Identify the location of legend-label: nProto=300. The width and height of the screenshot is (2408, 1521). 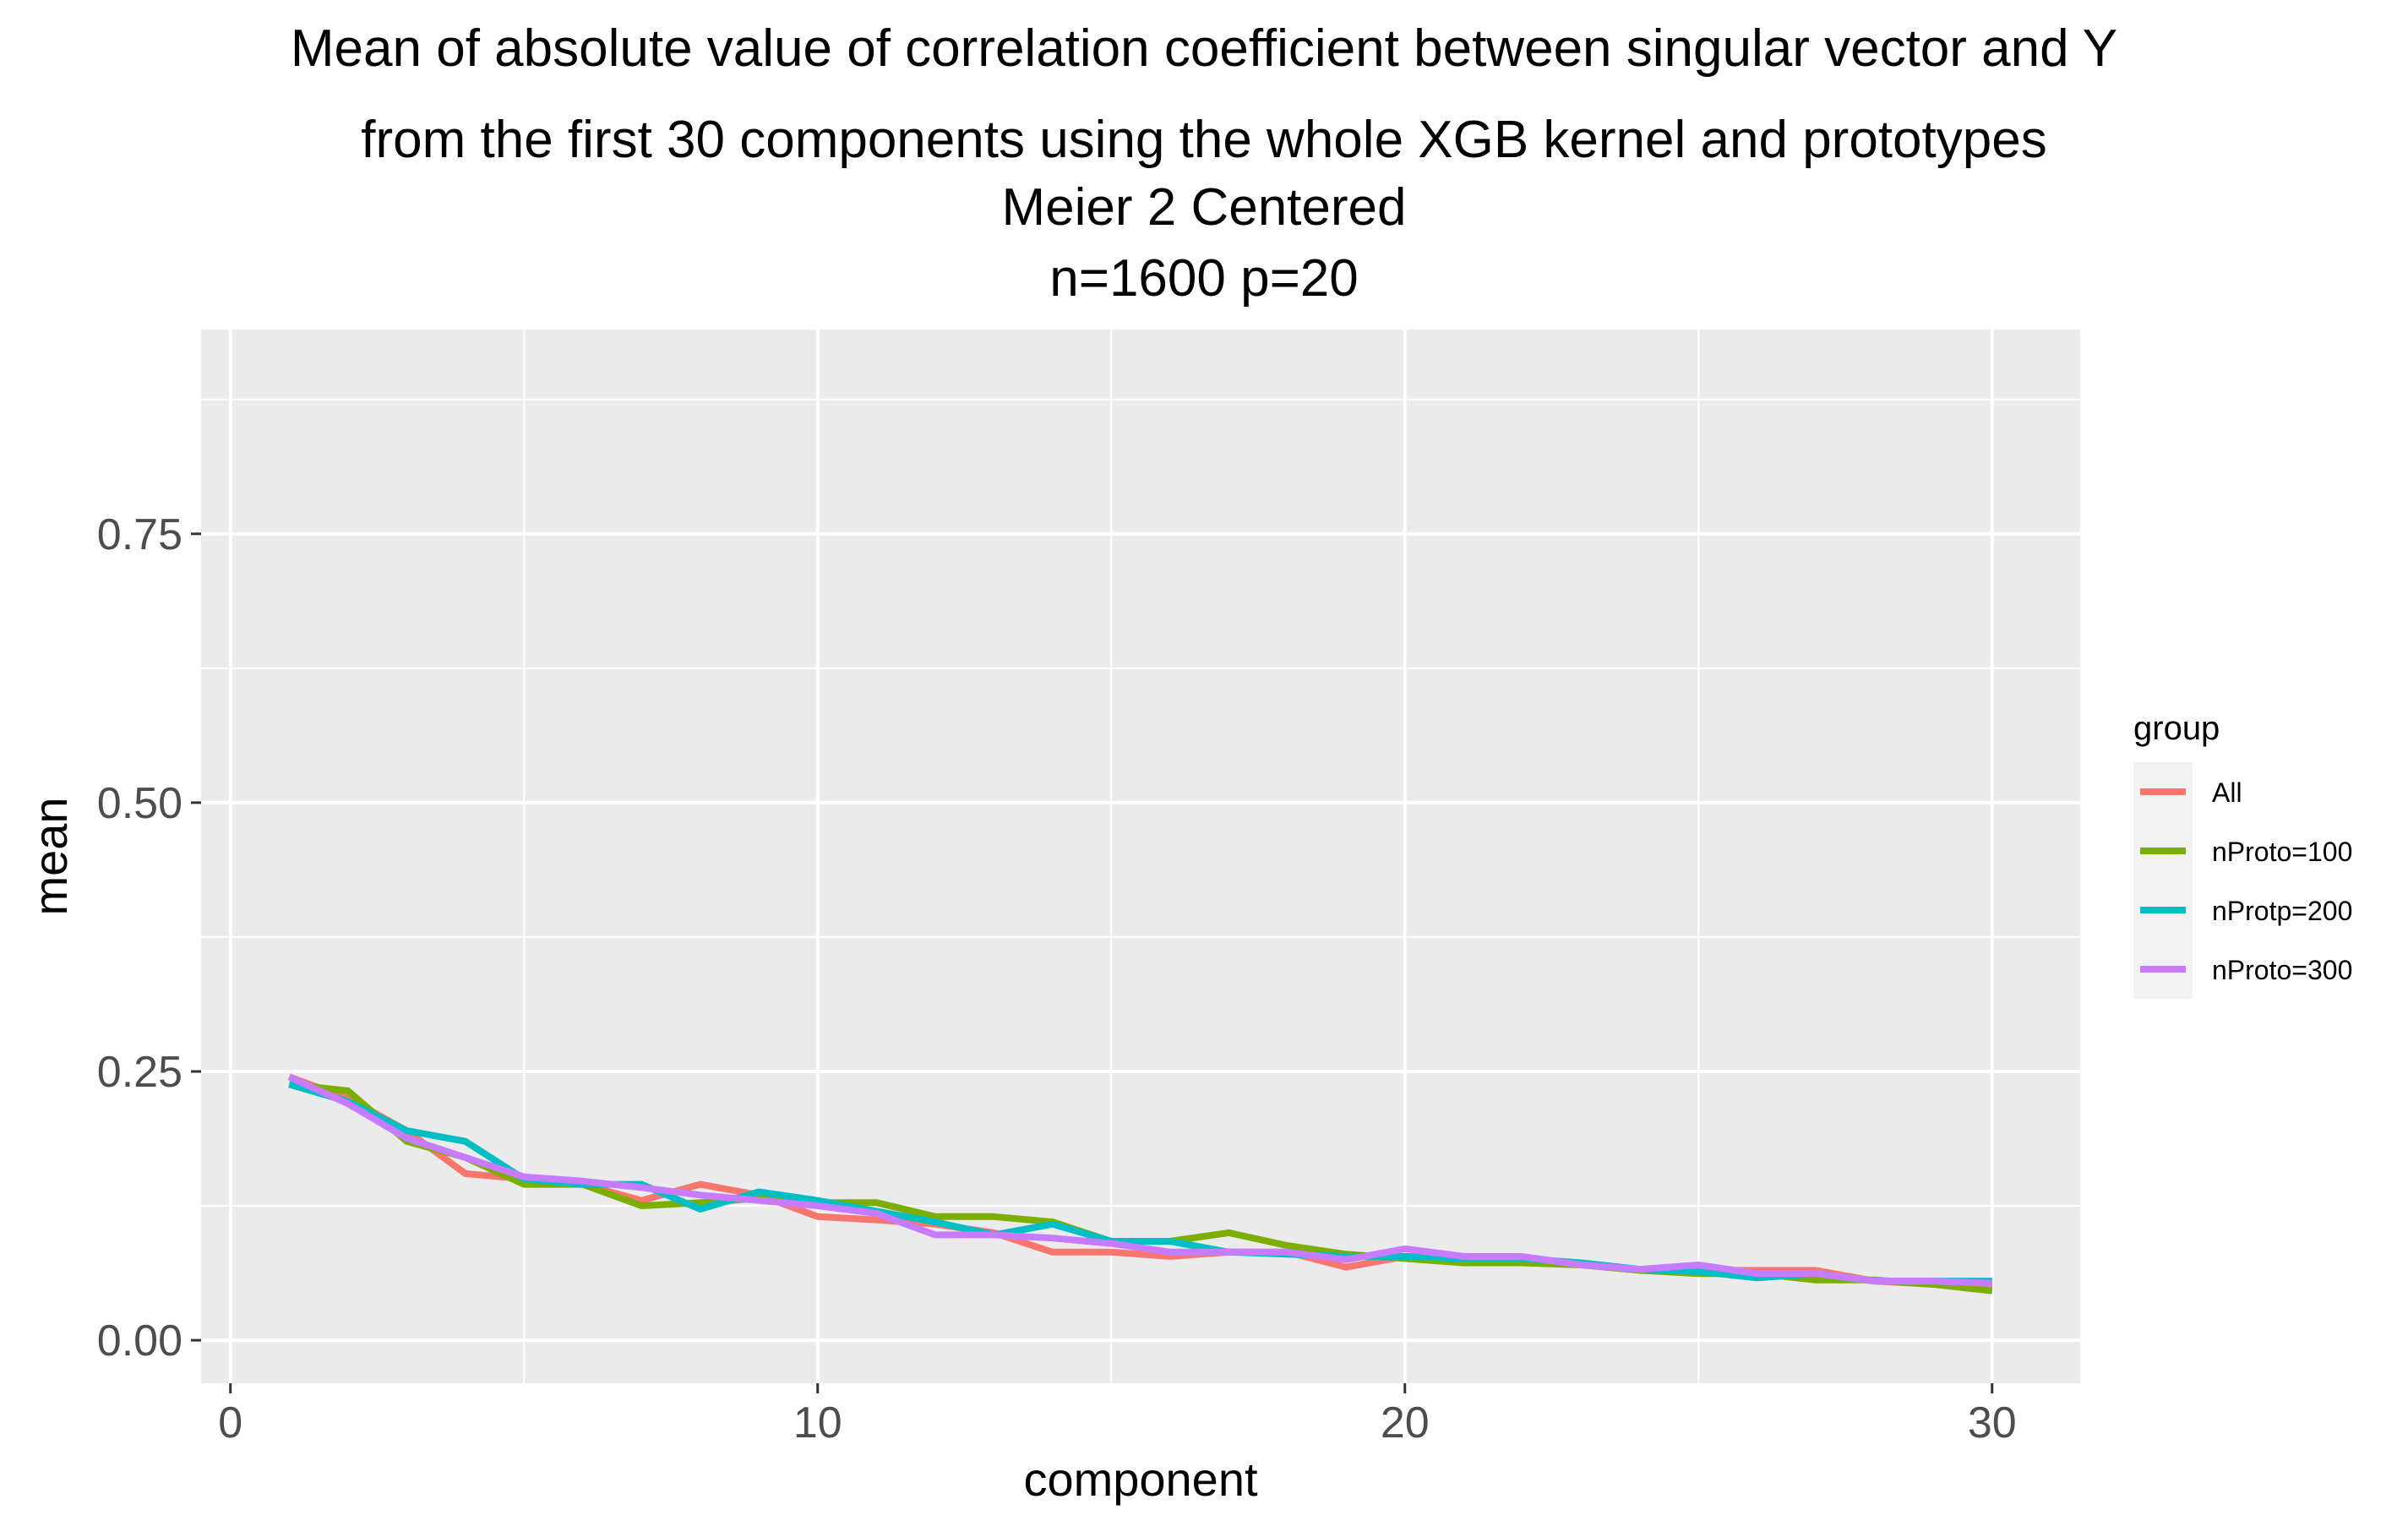
(2282, 970).